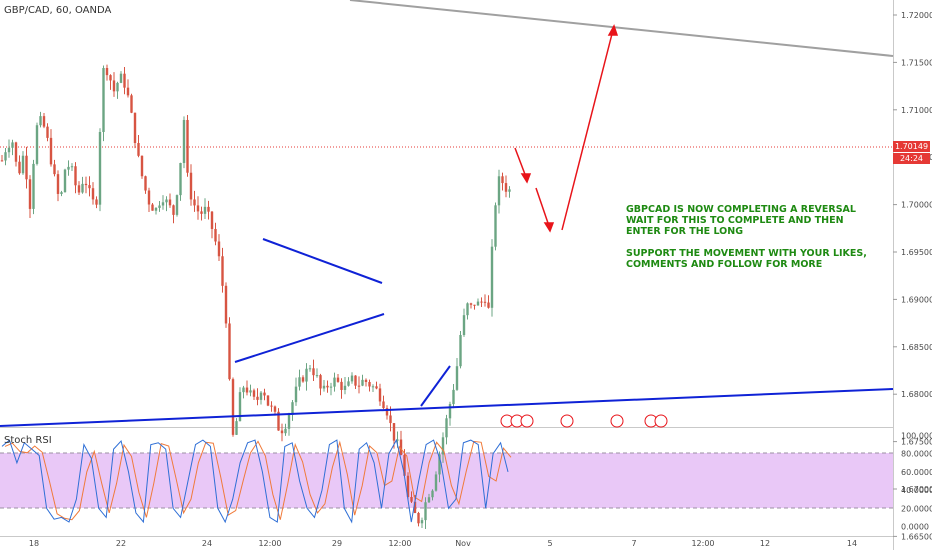  Describe the element at coordinates (684, 231) in the screenshot. I see `annotation-line: ENTER FOR THE LONG` at that location.